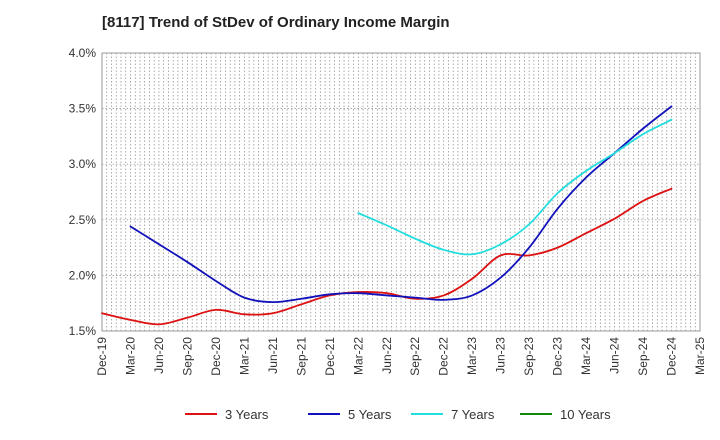  What do you see at coordinates (187, 356) in the screenshot?
I see `x-tick-label: Sep-20` at bounding box center [187, 356].